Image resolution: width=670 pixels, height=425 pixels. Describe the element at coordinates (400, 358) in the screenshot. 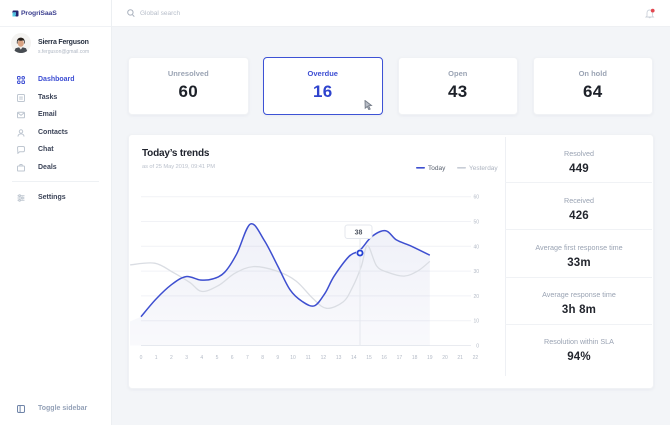

I see `svg-text: 17` at that location.